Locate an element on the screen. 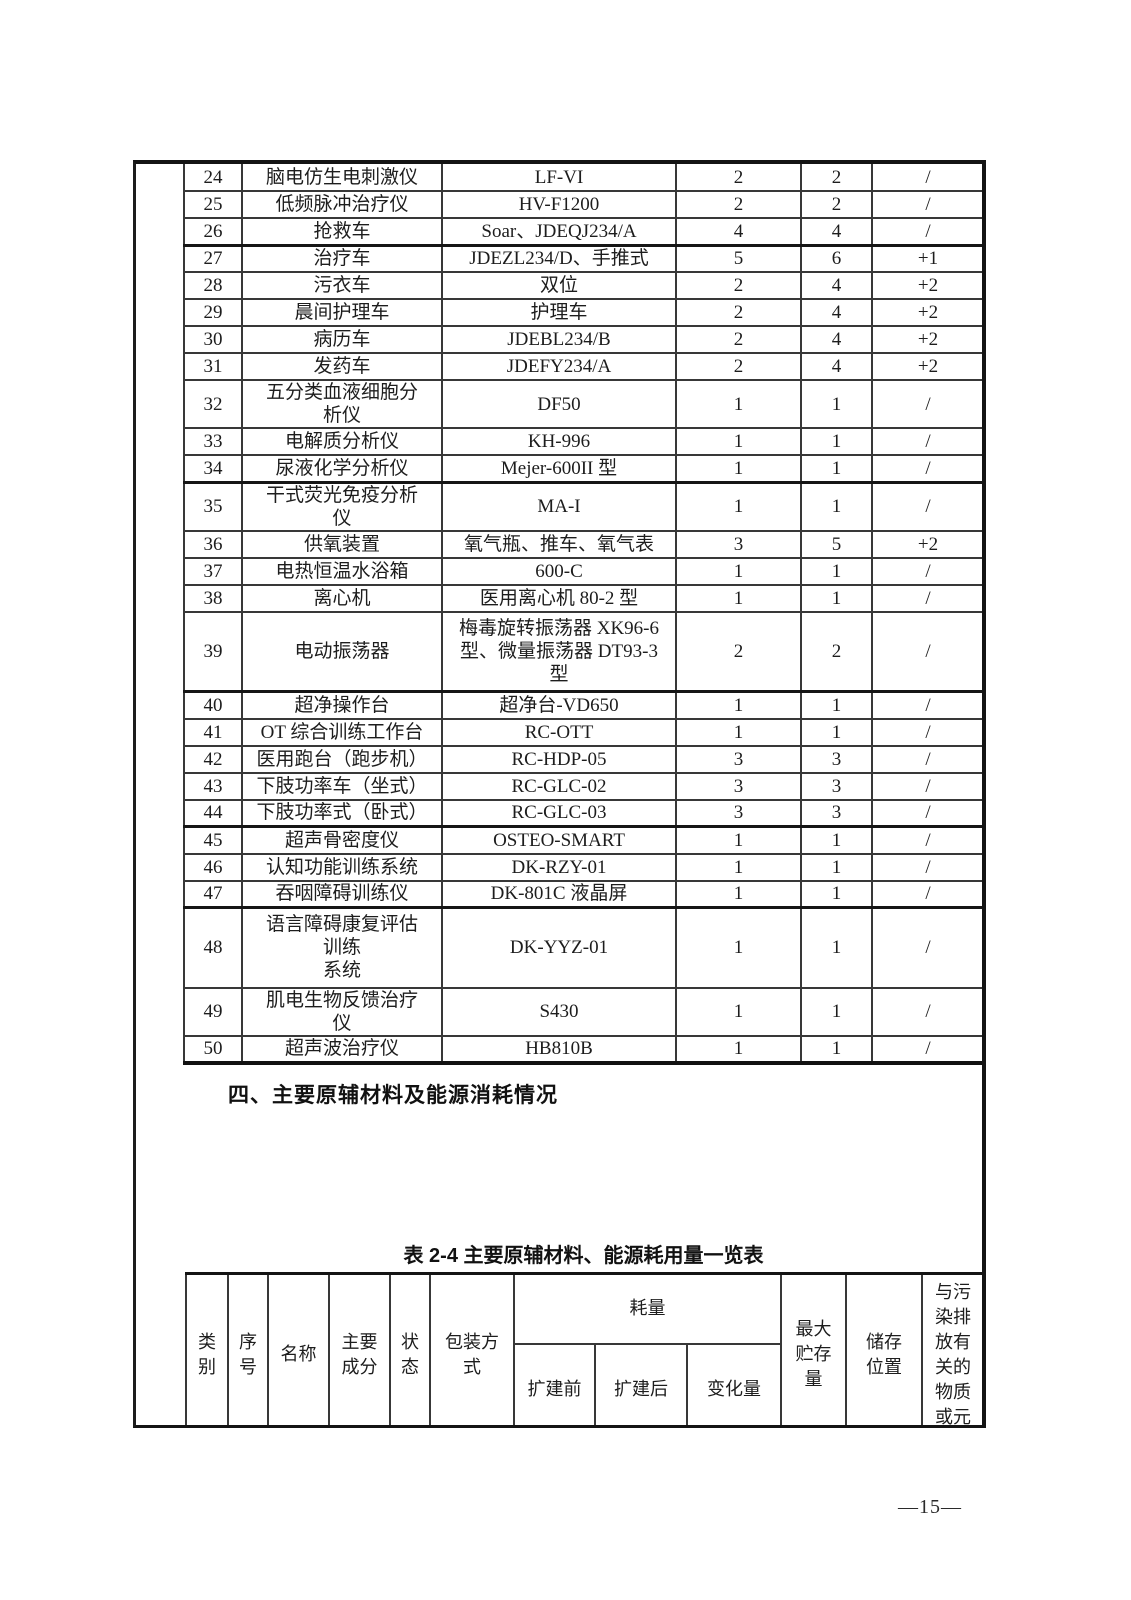 This screenshot has height=1600, width=1131. equipment-qty-after: 6 is located at coordinates (836, 258).